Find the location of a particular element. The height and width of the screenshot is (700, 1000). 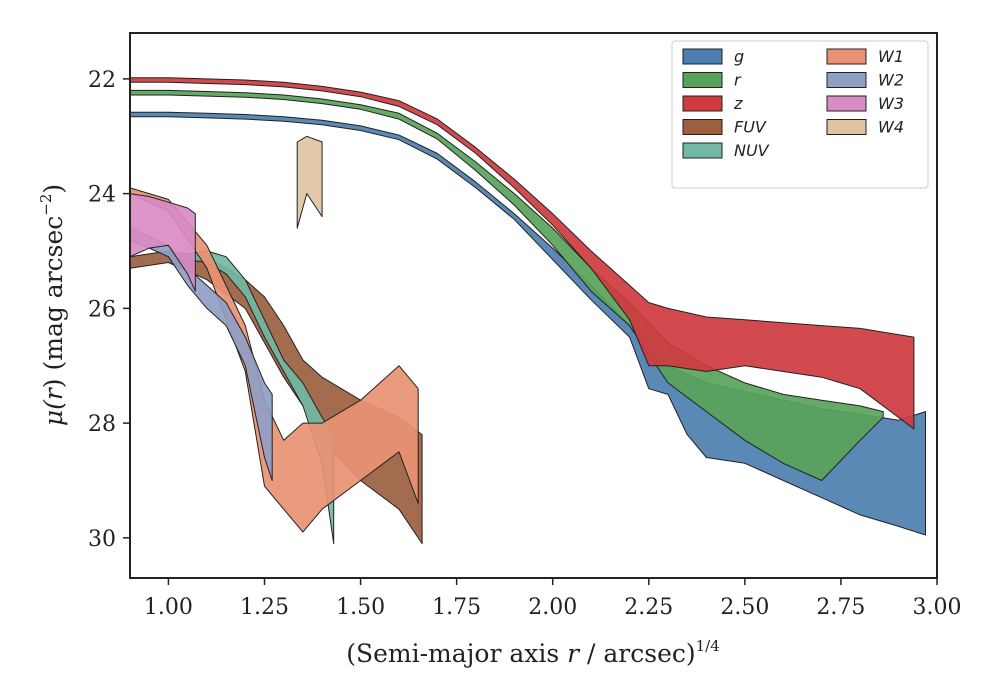

y-tick-label: 26 is located at coordinates (102, 309).